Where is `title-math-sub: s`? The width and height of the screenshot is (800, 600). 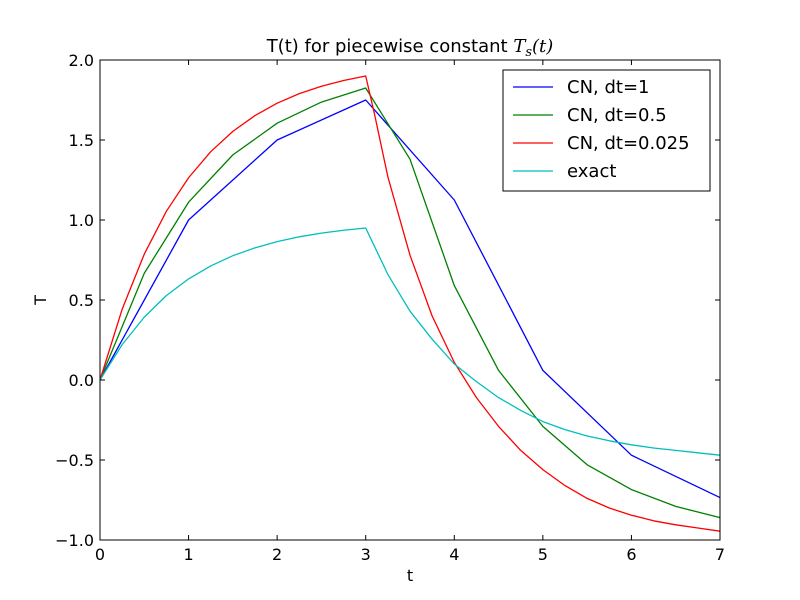 title-math-sub: s is located at coordinates (528, 52).